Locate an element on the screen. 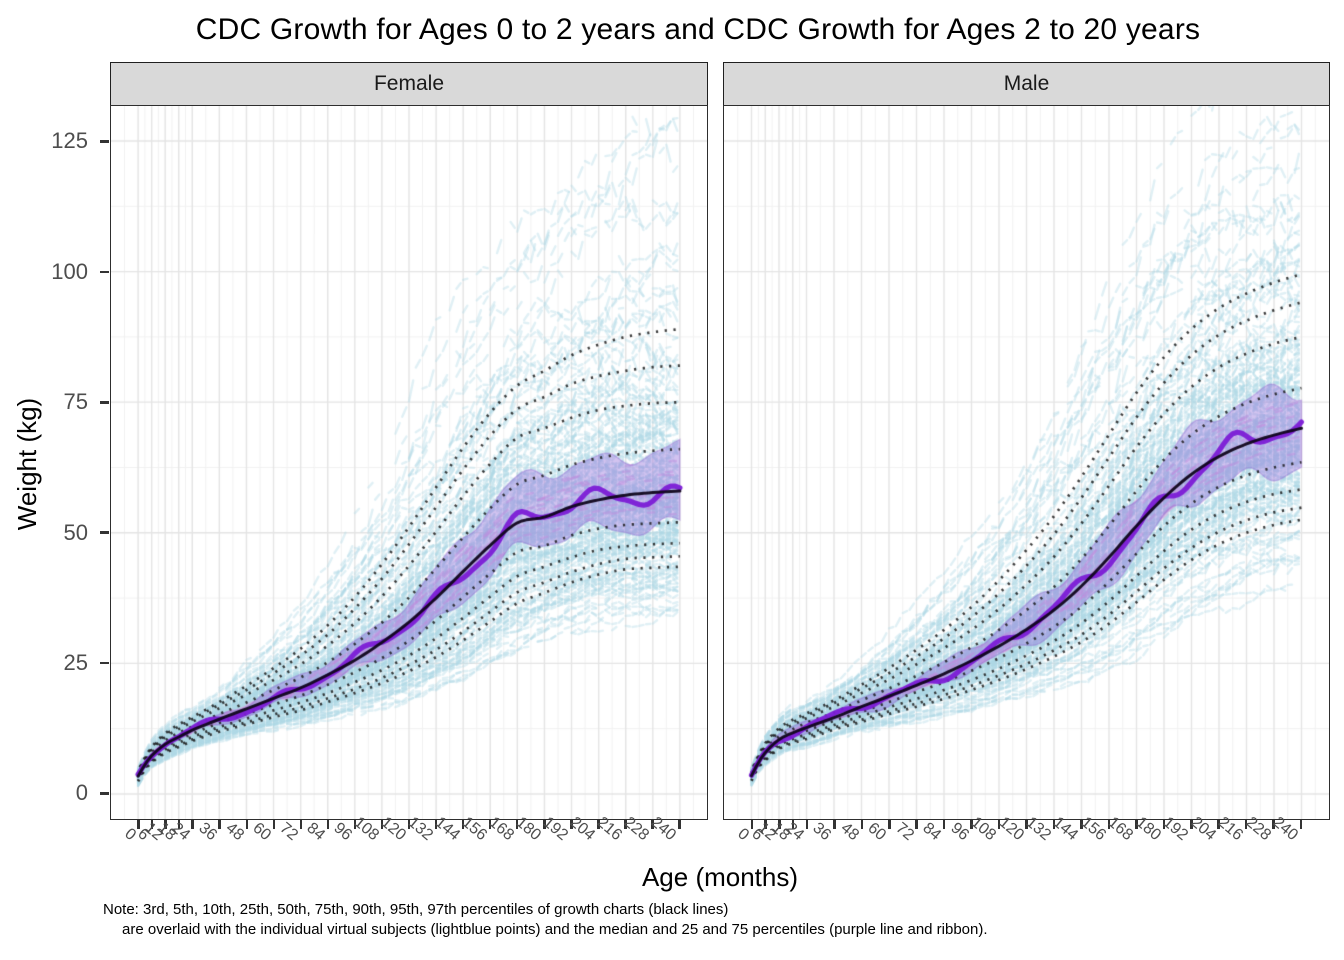 This screenshot has width=1344, height=960. y-tick-label: 100 is located at coordinates (69, 271).